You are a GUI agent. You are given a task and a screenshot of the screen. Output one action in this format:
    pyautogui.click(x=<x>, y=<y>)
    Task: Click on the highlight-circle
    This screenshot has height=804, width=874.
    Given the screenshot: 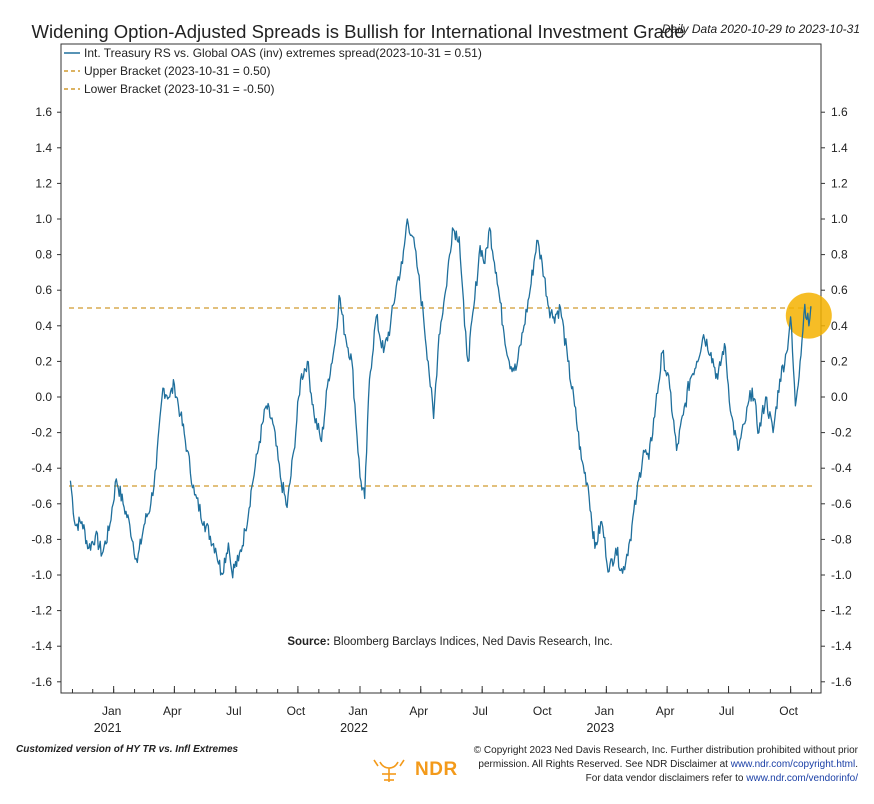 What is the action you would take?
    pyautogui.click(x=808, y=315)
    